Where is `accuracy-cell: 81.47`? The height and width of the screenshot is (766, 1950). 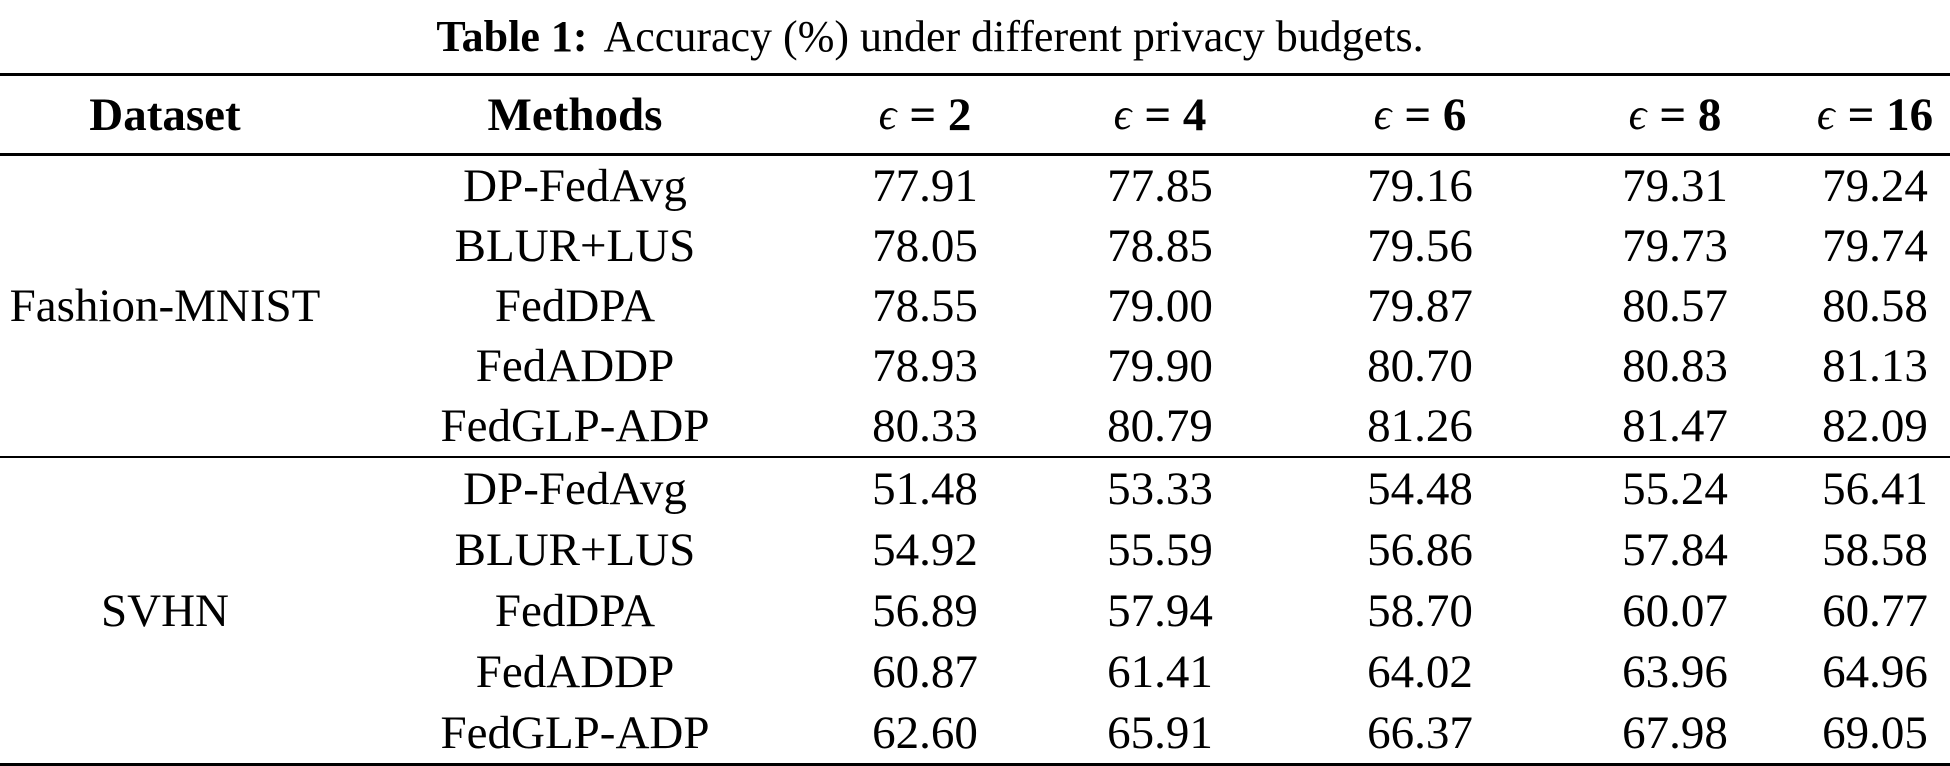 accuracy-cell: 81.47 is located at coordinates (1675, 426).